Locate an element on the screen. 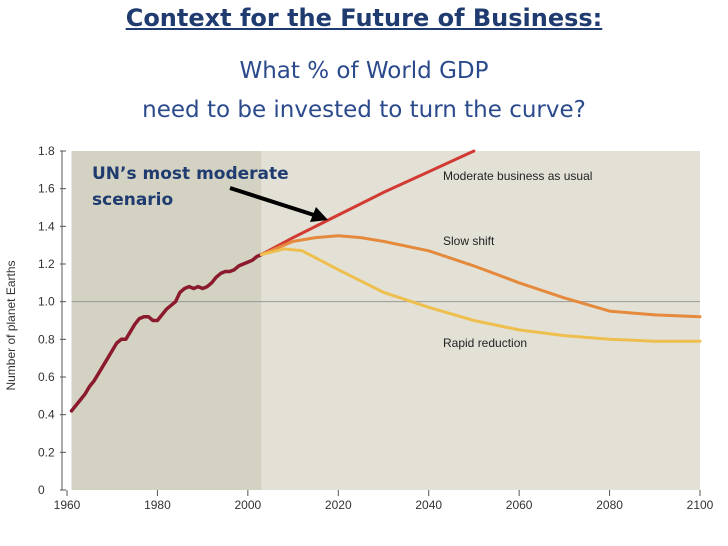 The height and width of the screenshot is (546, 728). y-tick-label: 0.4 is located at coordinates (46, 415).